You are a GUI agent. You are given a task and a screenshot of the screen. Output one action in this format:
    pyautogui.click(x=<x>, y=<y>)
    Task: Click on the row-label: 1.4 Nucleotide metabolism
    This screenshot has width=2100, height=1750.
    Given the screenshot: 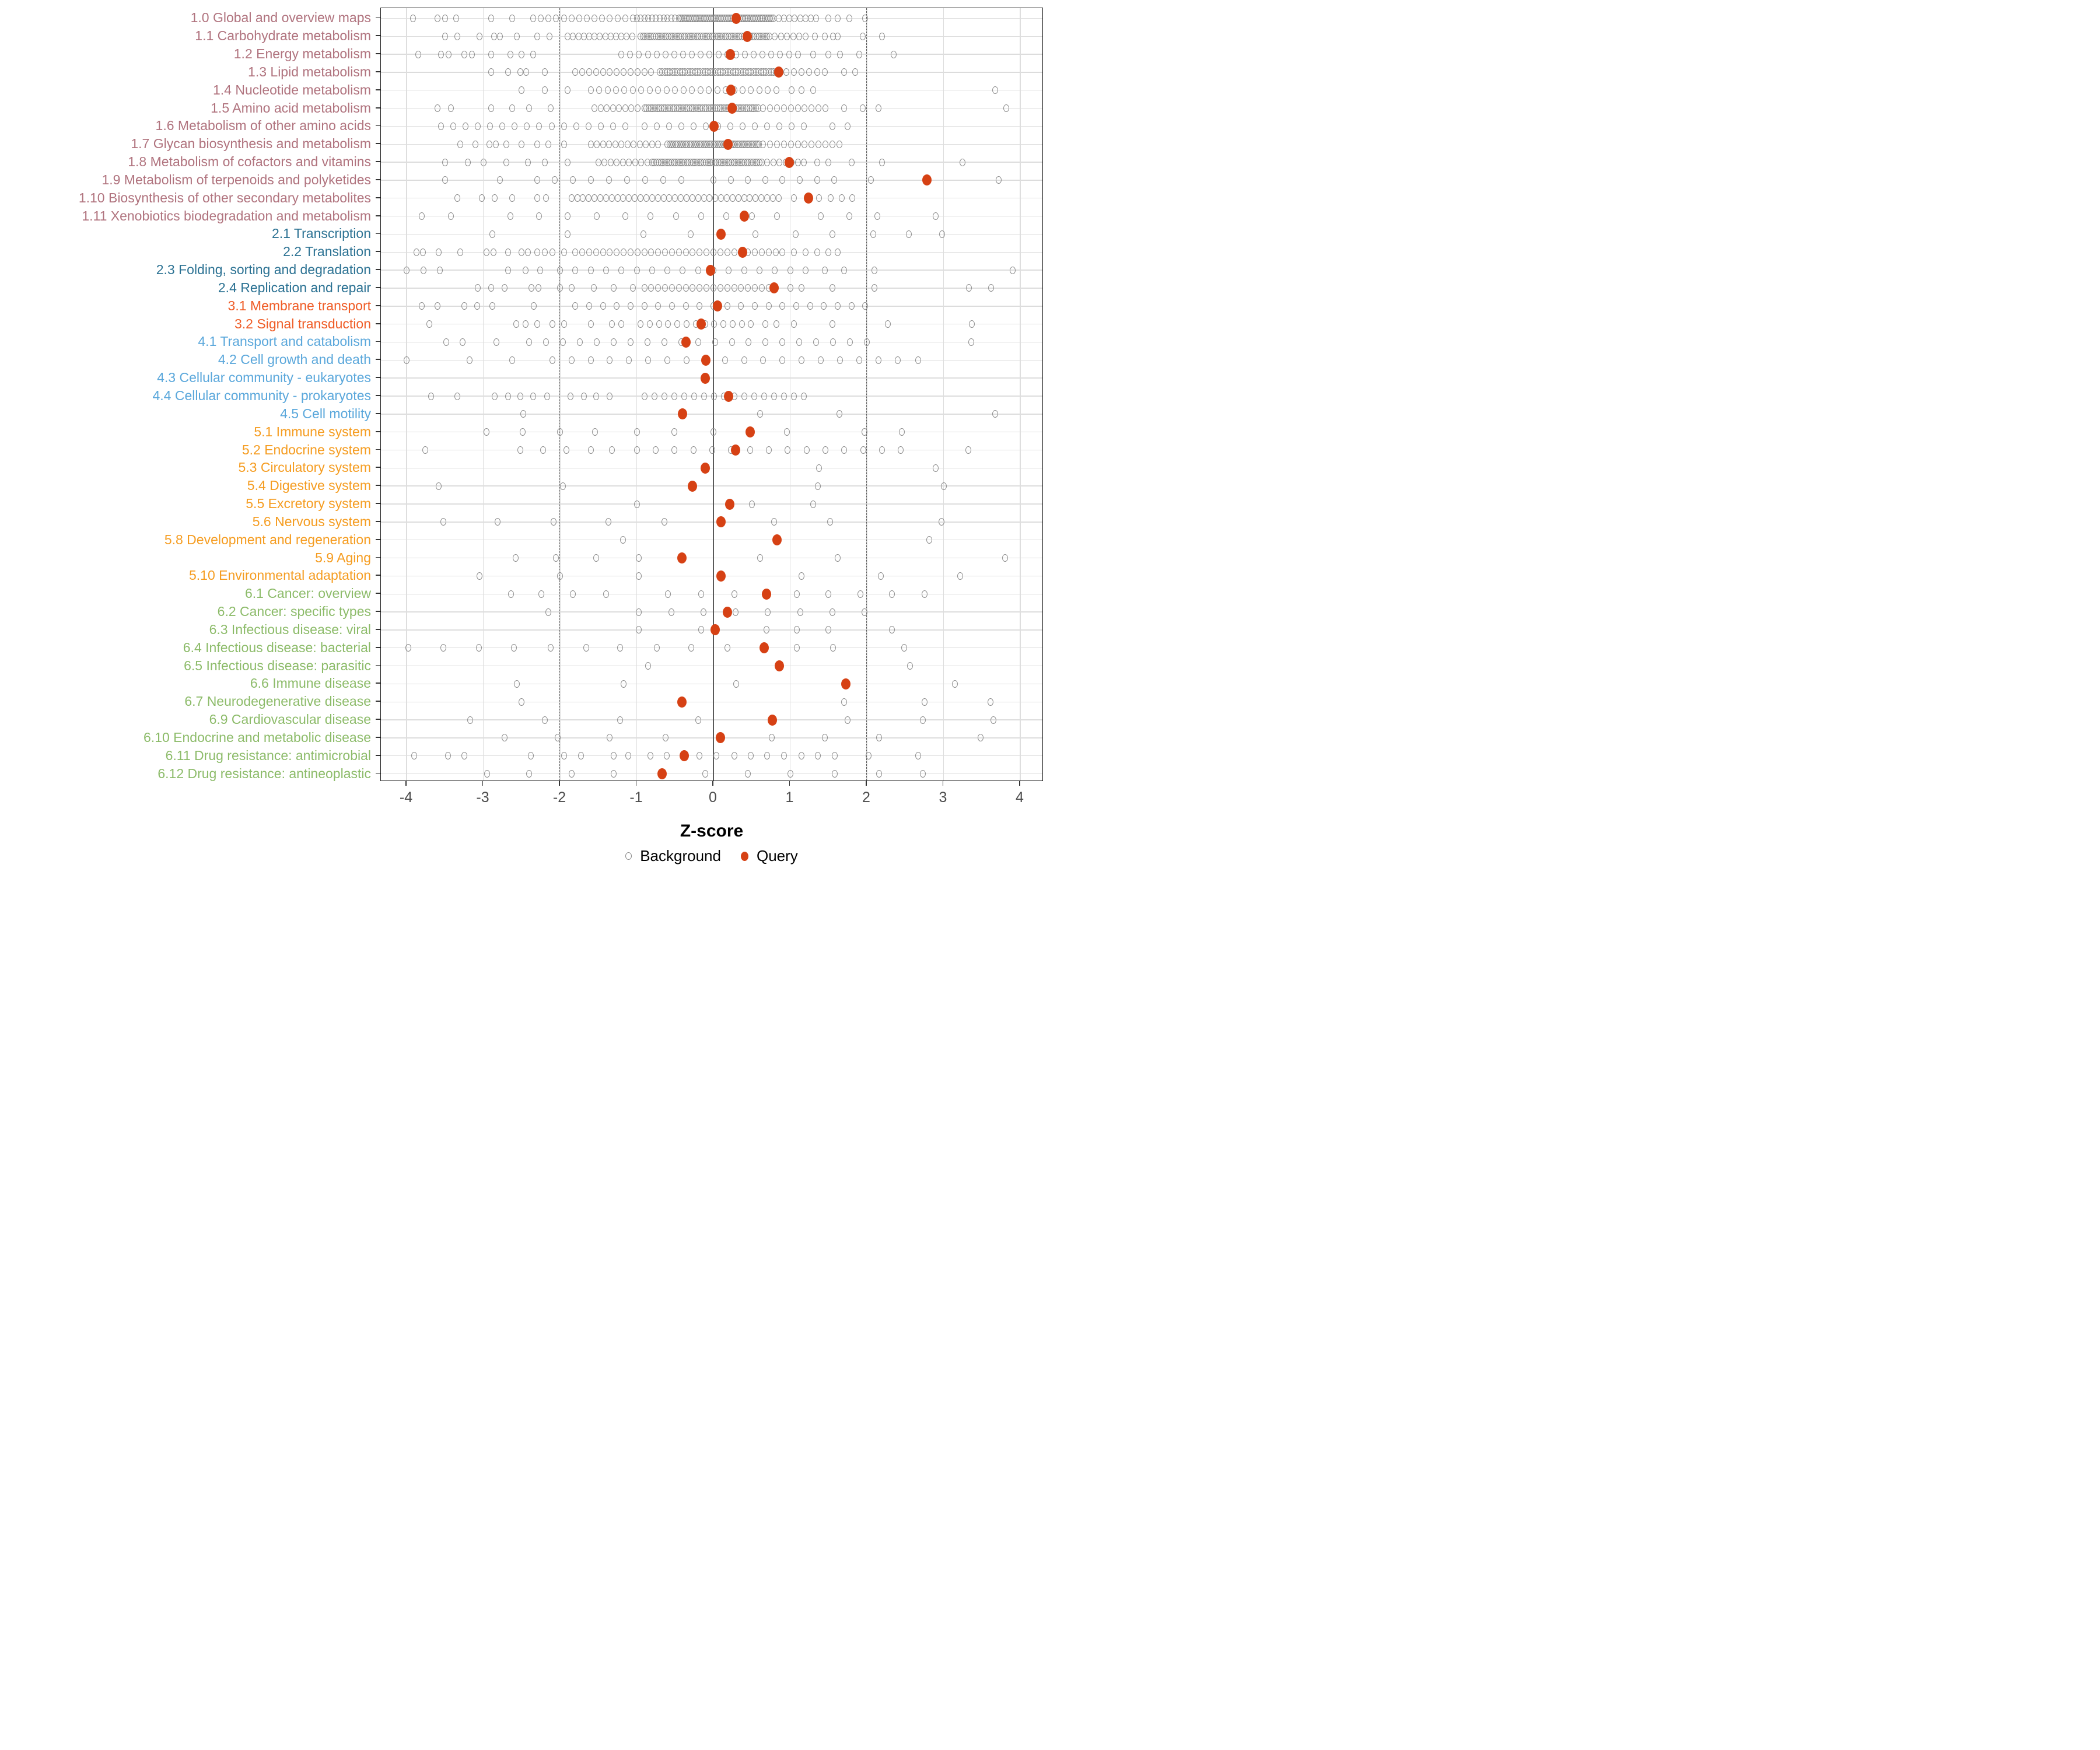 What is the action you would take?
    pyautogui.click(x=291, y=89)
    